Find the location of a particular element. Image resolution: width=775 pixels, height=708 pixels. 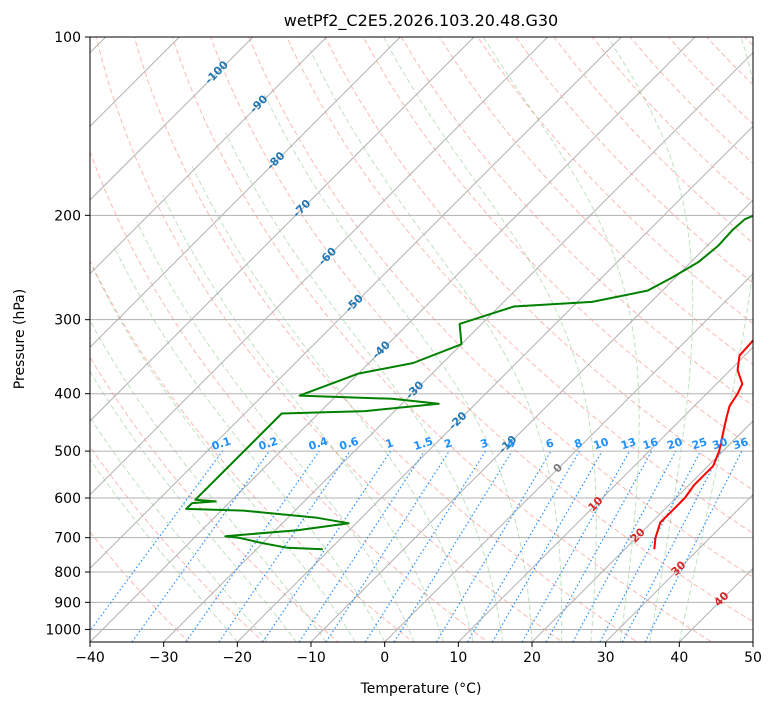

x-axis-label: Temperature (°C) is located at coordinates (421, 689).